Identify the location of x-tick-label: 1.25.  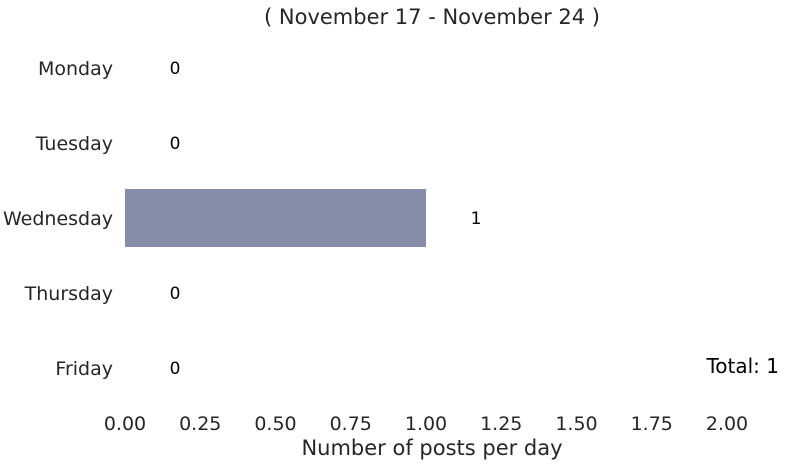
(501, 424).